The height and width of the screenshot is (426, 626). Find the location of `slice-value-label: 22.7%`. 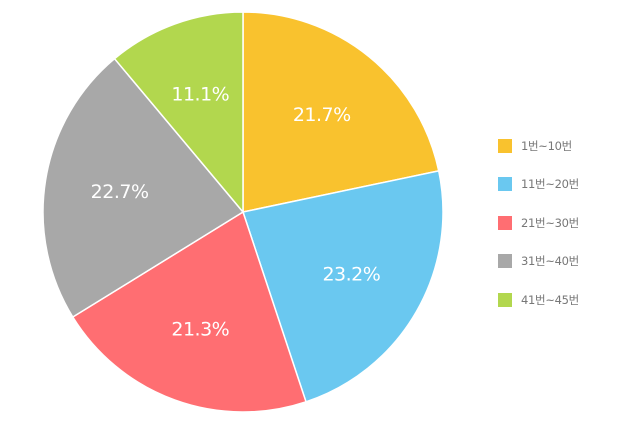

slice-value-label: 22.7% is located at coordinates (120, 192).